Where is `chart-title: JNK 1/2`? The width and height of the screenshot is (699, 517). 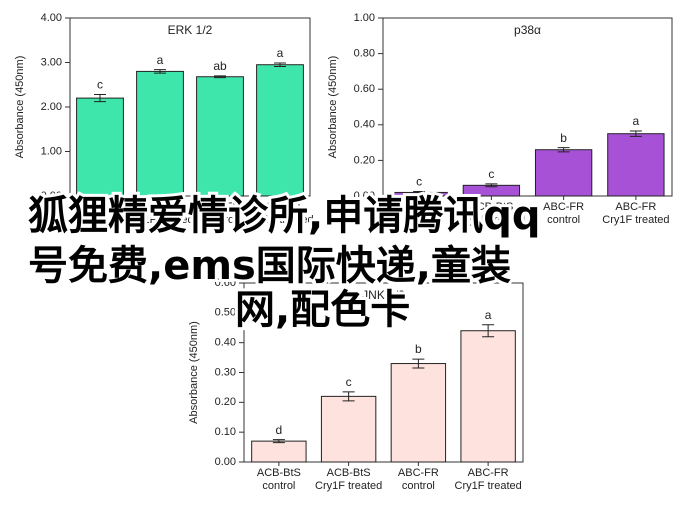 chart-title: JNK 1/2 is located at coordinates (383, 295).